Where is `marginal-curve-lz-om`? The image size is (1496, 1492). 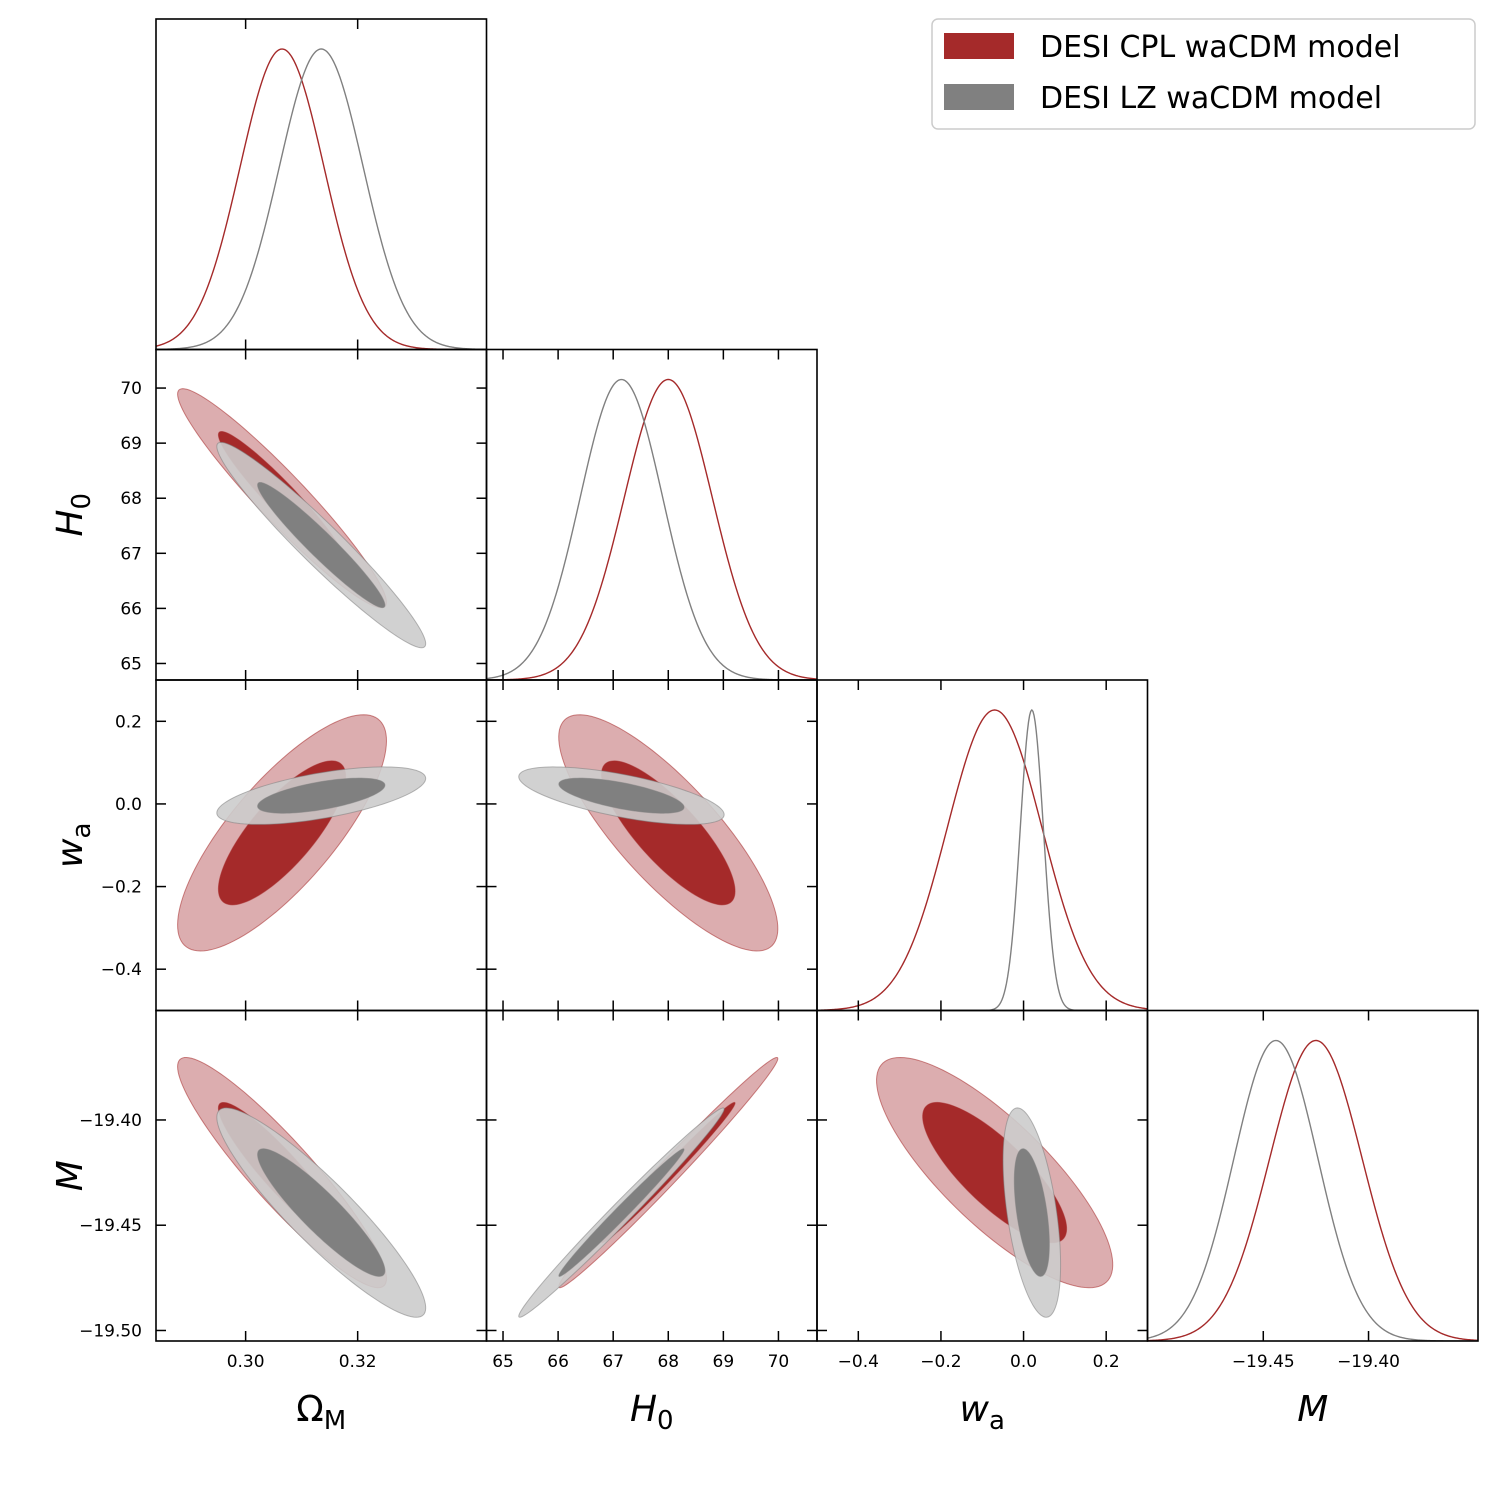
marginal-curve-lz-om is located at coordinates (321, 199).